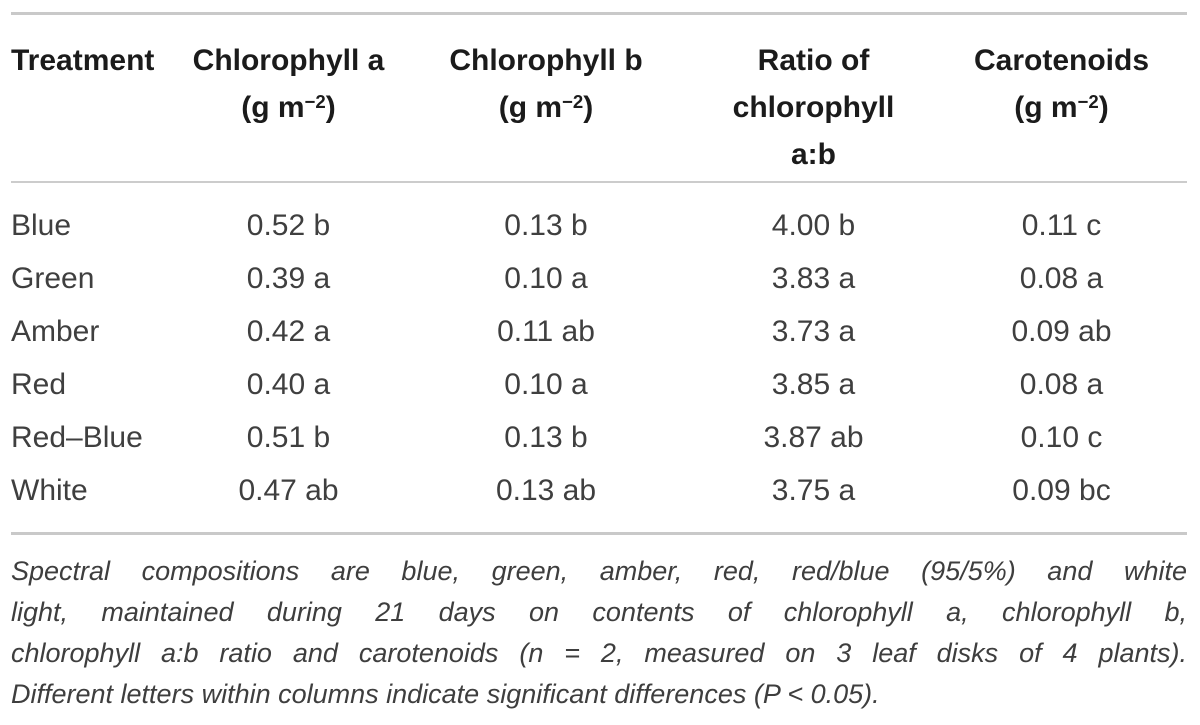  What do you see at coordinates (599, 490) in the screenshot?
I see `table-row: White 0.47 ab 0.13 ab 3.75 a 0.09 bc` at bounding box center [599, 490].